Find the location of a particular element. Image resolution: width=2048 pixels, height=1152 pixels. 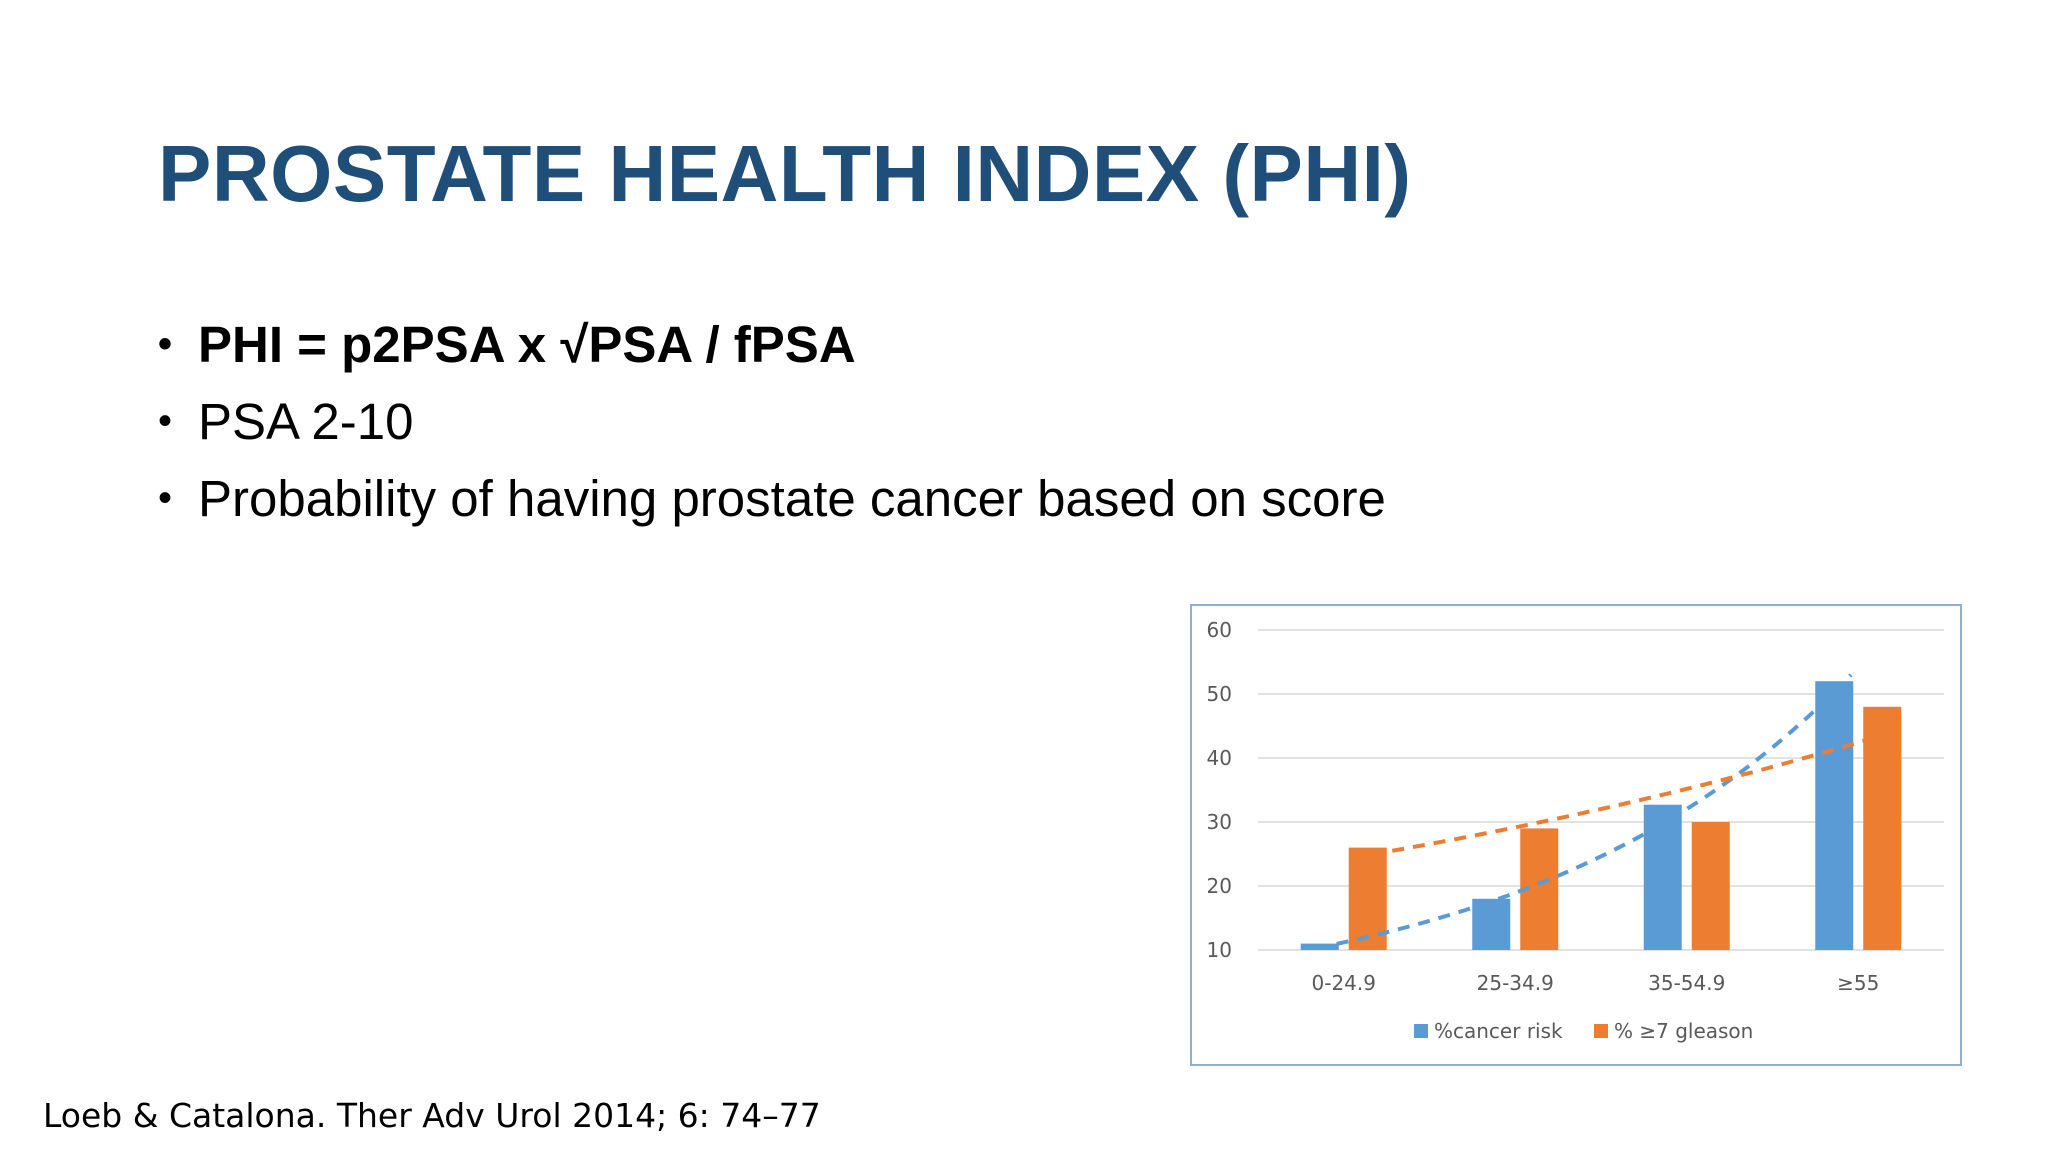

legend-label: % ≥7 gleason is located at coordinates (1683, 1031).